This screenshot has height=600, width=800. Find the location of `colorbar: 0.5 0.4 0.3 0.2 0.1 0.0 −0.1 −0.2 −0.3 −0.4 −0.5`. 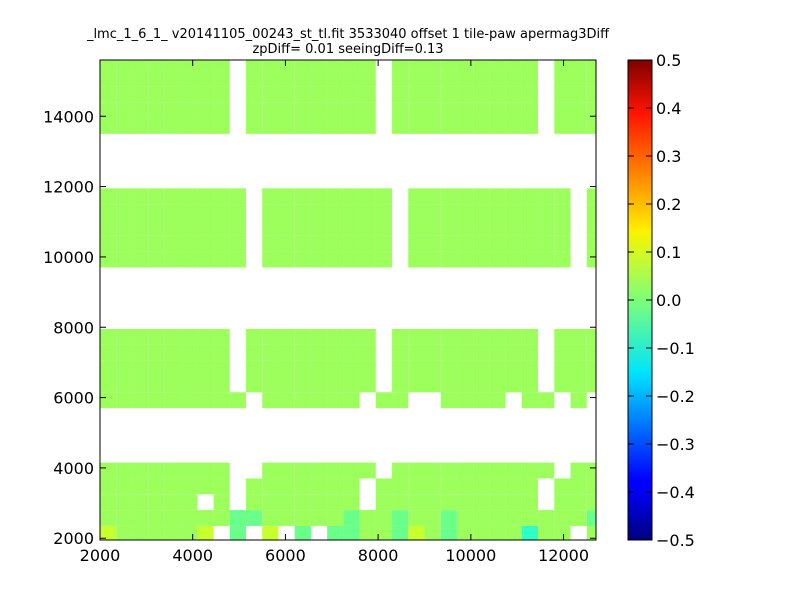

colorbar: 0.5 0.4 0.3 0.2 0.1 0.0 −0.1 −0.2 −0.3 −0.4 −0.5 is located at coordinates (661, 300).